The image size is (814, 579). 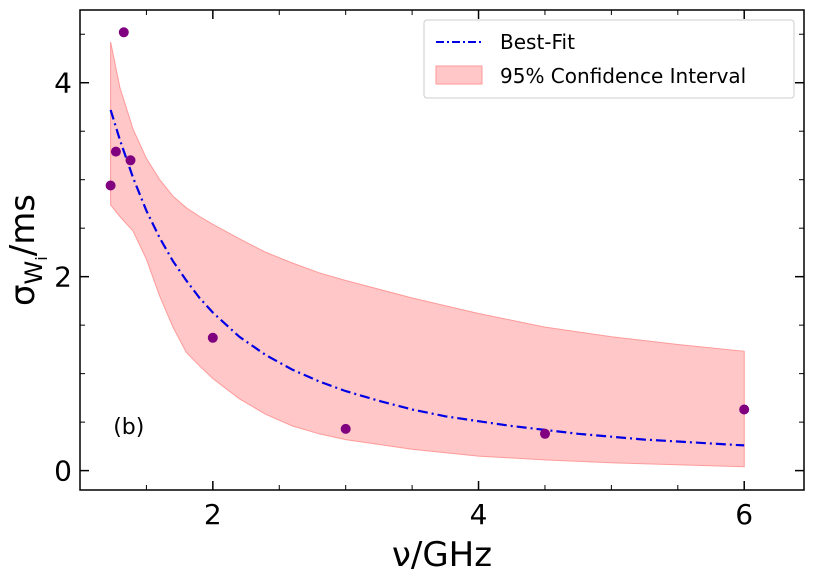 I want to click on y-axis-label-subsubscript: i, so click(x=41, y=258).